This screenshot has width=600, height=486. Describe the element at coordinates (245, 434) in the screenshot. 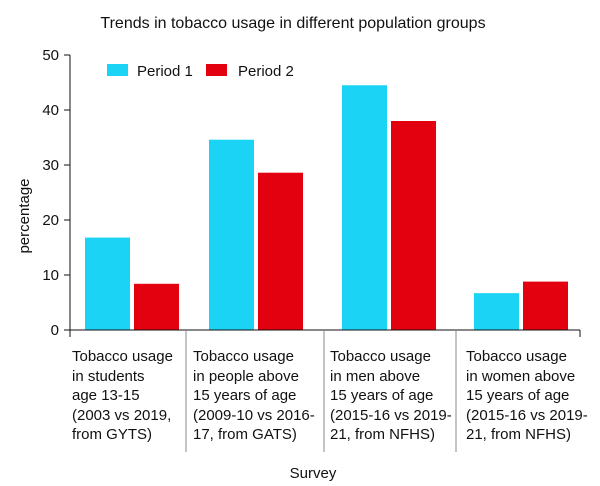

I see `category-label-line: 17, from GATS)` at that location.